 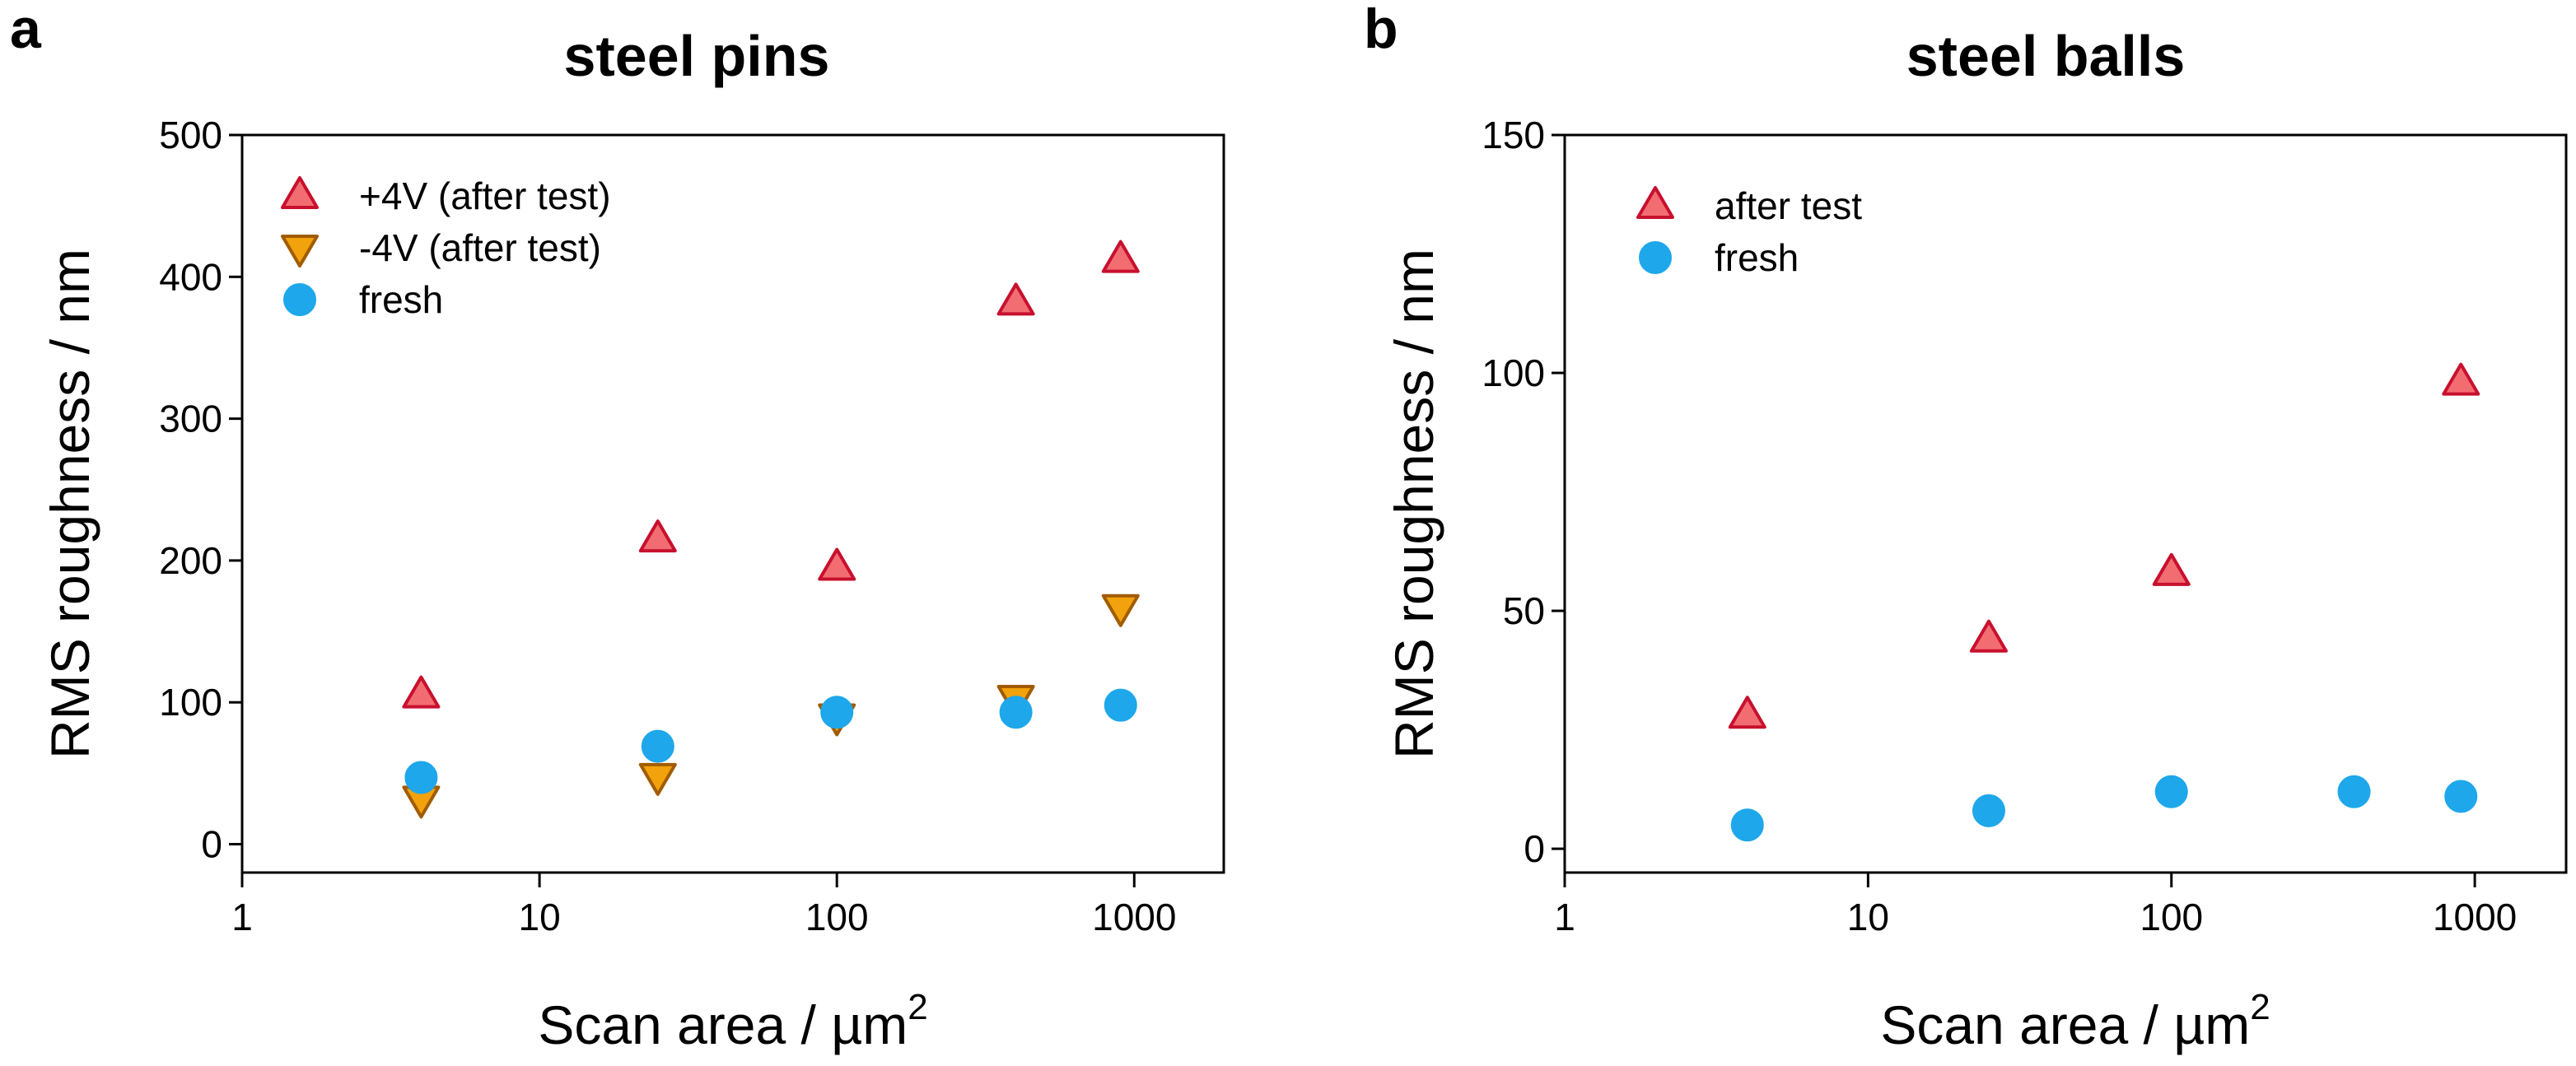 I want to click on panel-a-xlabel: Scan area / µm2, so click(x=732, y=1021).